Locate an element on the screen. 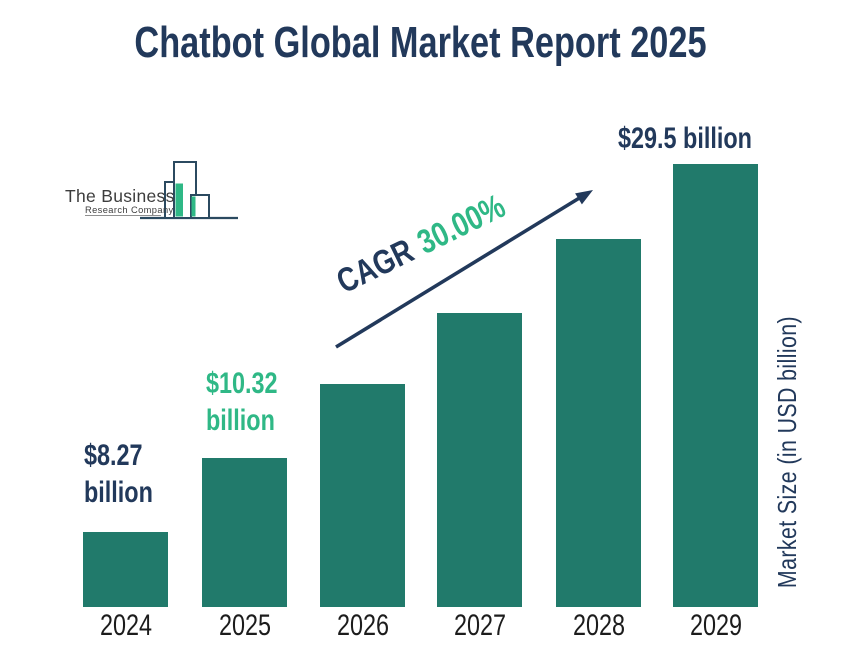  bar-2025 is located at coordinates (244, 532).